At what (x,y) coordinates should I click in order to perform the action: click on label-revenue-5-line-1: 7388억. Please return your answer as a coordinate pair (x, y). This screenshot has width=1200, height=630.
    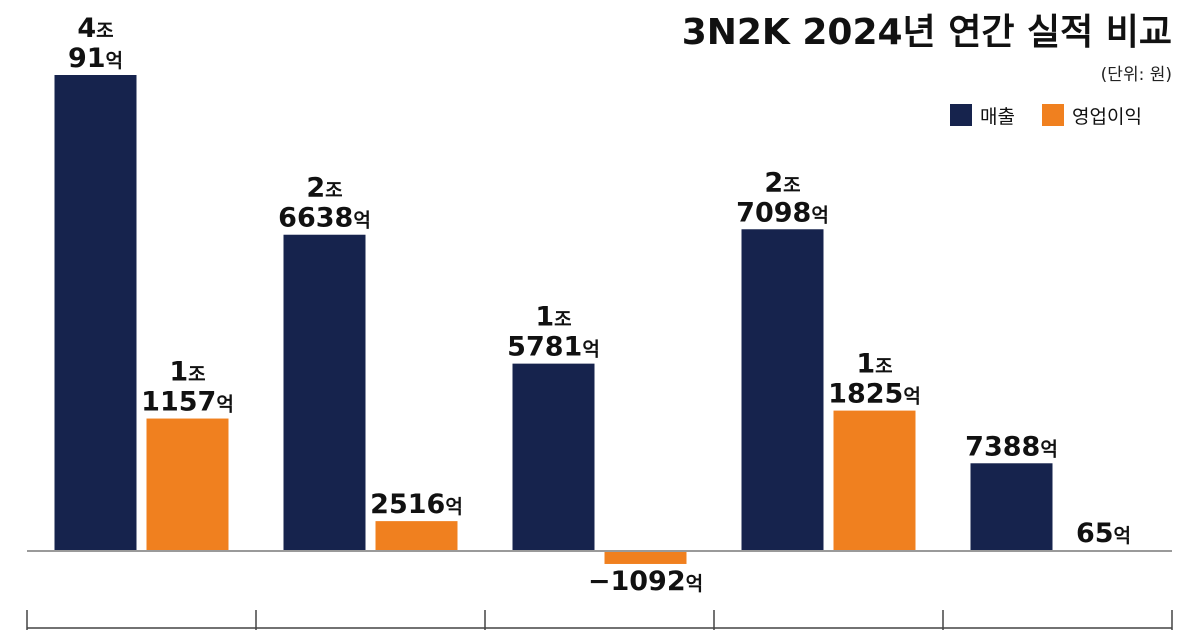
    Looking at the image, I should click on (1011, 446).